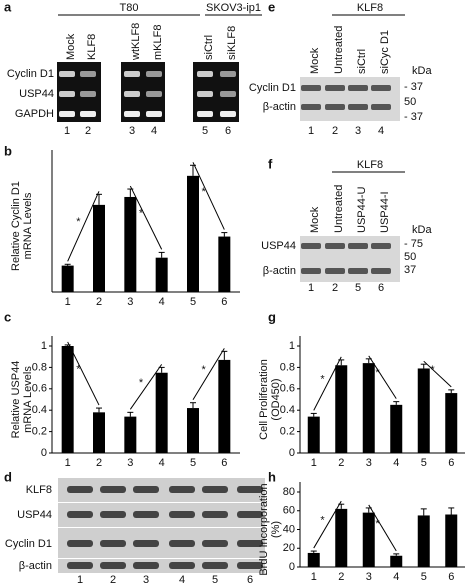 Image resolution: width=474 pixels, height=586 pixels. I want to click on row-label: KLF8, so click(39, 490).